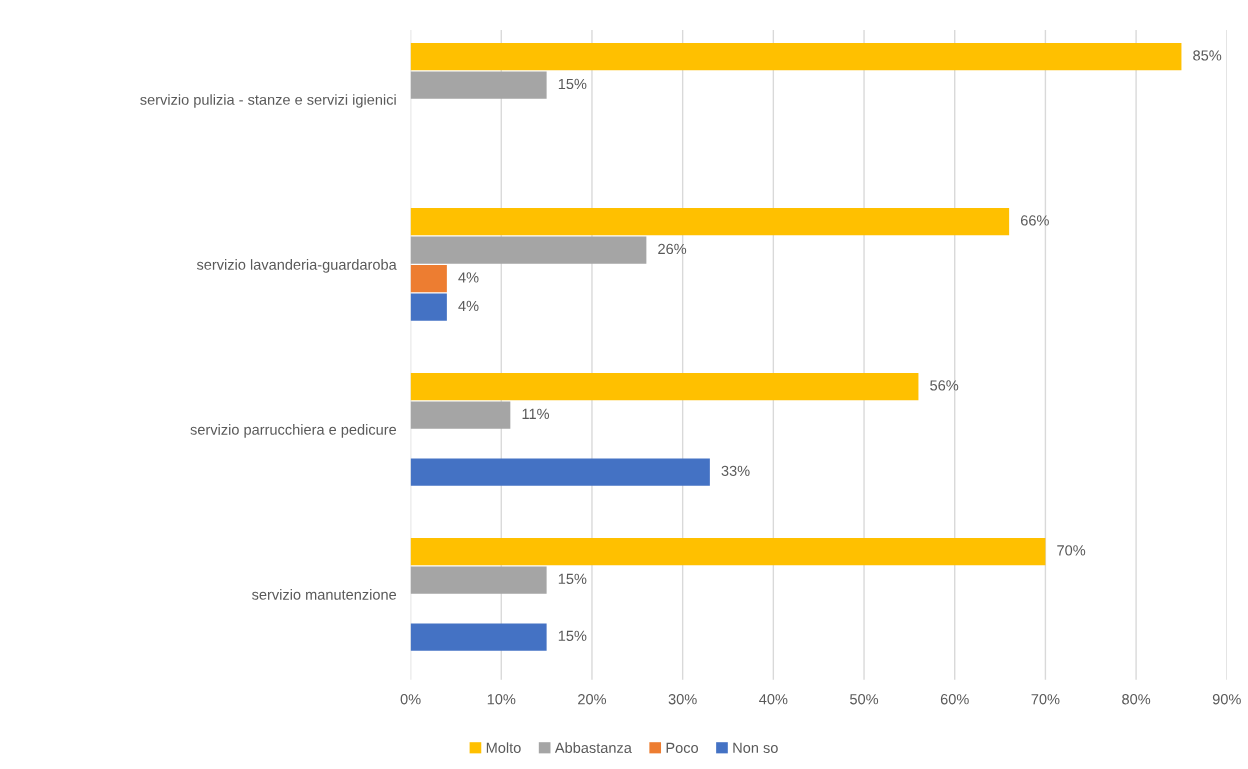  I want to click on y-tick-label: servizio pulizia - stanze e servizi igienici, so click(268, 101).